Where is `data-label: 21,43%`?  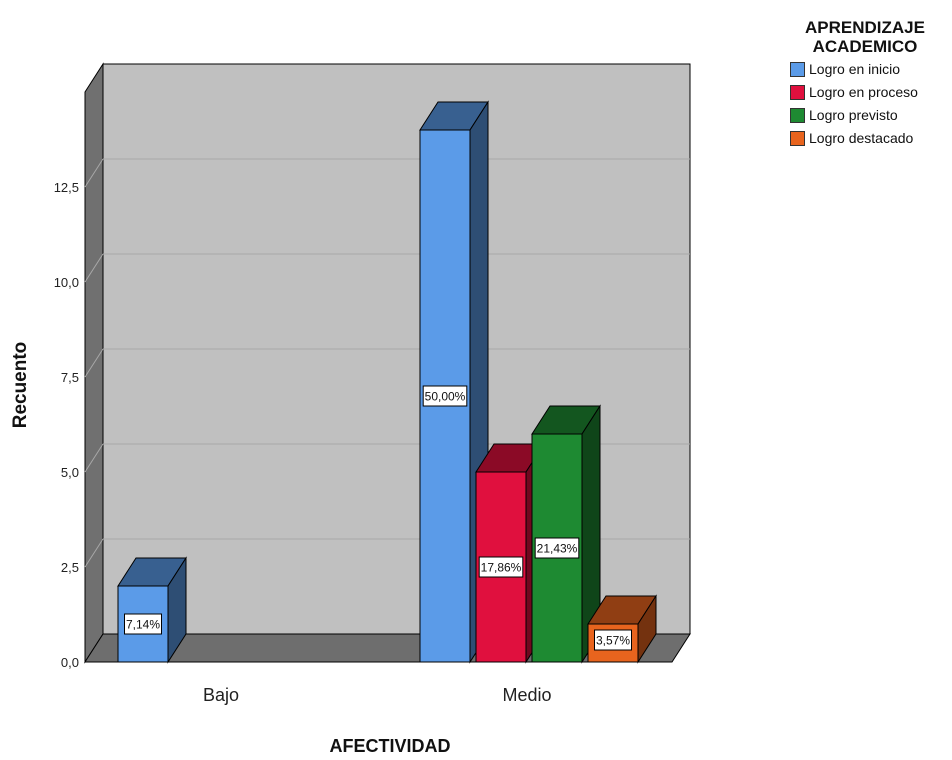 data-label: 21,43% is located at coordinates (557, 548).